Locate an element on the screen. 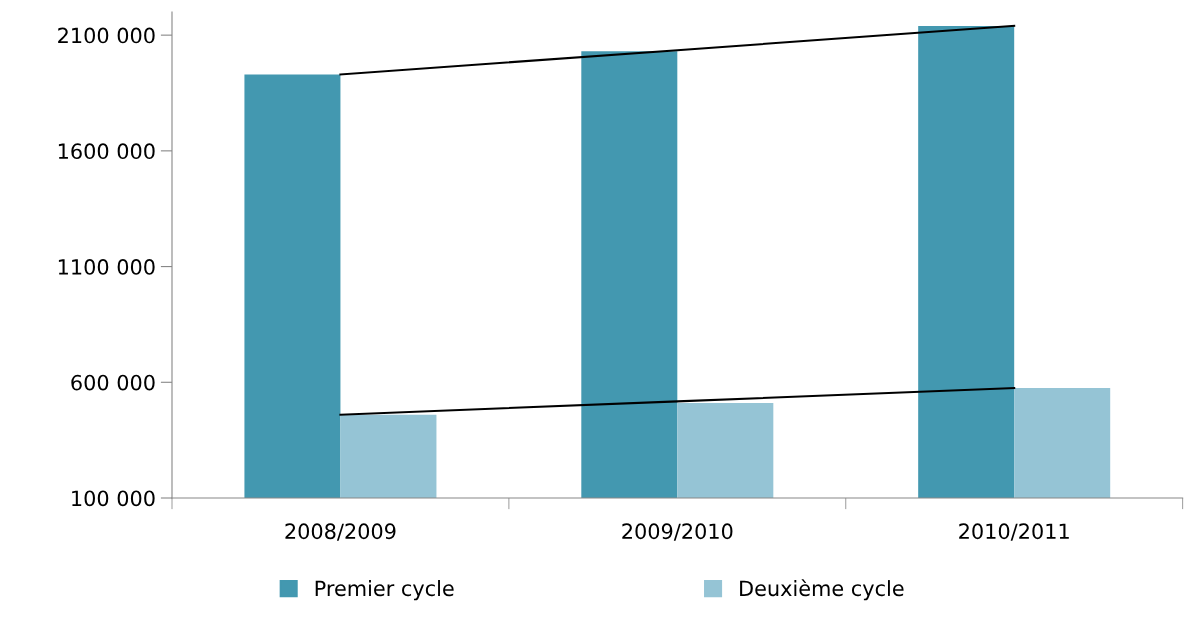 The width and height of the screenshot is (1185, 619). x-tick-label: 2008/2009 is located at coordinates (340, 532).